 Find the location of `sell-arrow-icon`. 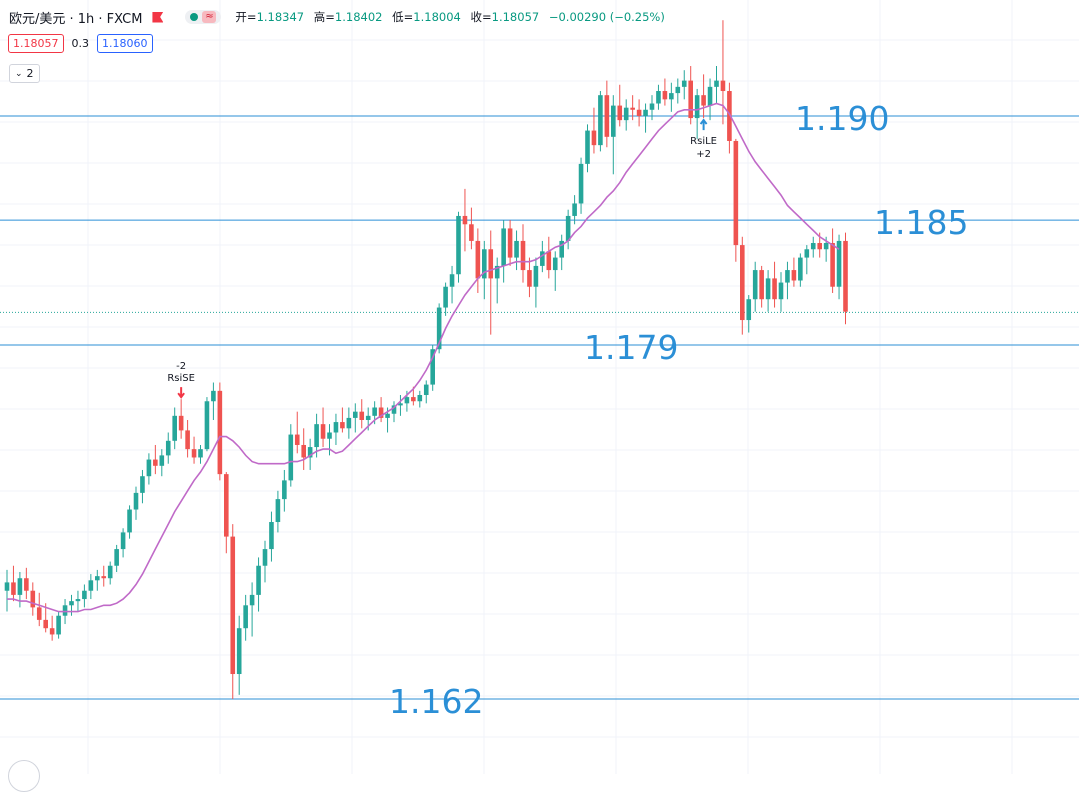

sell-arrow-icon is located at coordinates (181, 393).